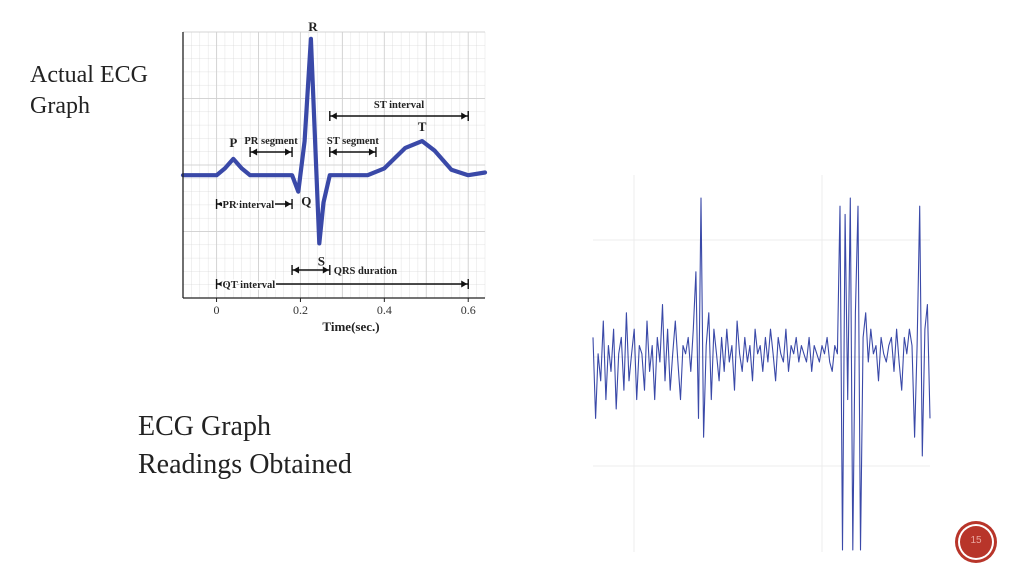 This screenshot has height=576, width=1024. What do you see at coordinates (245, 464) in the screenshot?
I see `readings-caption-line-2: Readings Obtained` at bounding box center [245, 464].